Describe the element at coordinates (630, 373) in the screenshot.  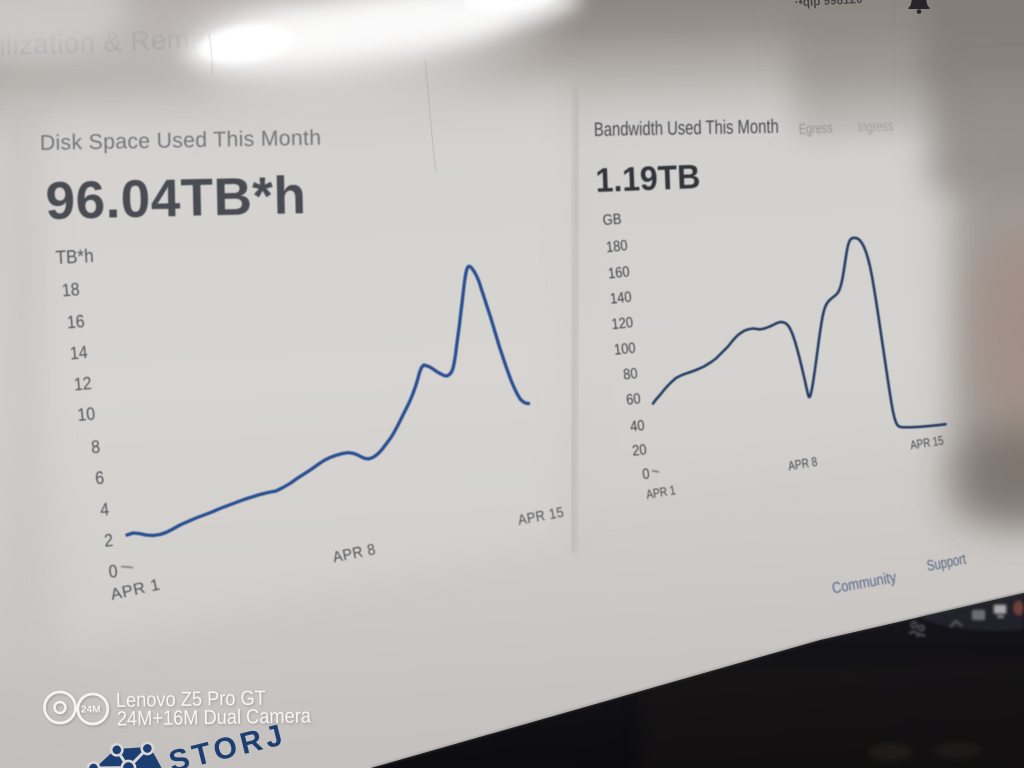
I see `svg-text: 80` at that location.